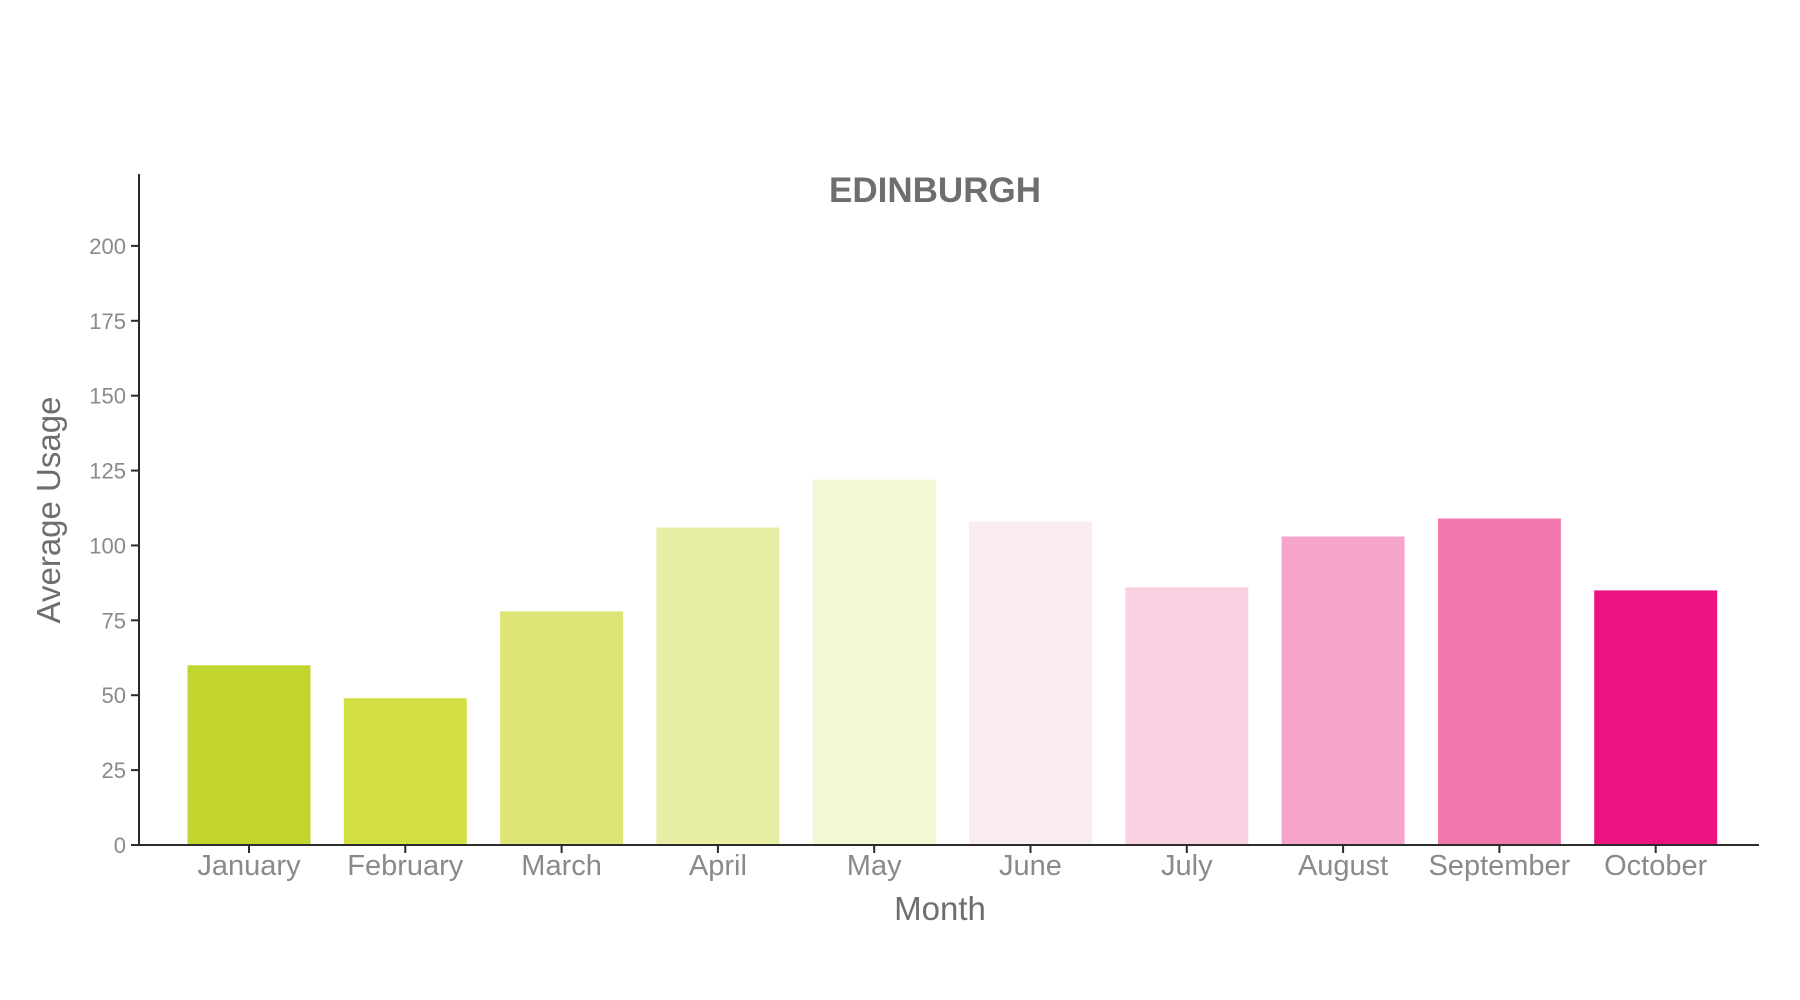 The height and width of the screenshot is (1000, 1800). Describe the element at coordinates (114, 695) in the screenshot. I see `y-tick-label: 50` at that location.